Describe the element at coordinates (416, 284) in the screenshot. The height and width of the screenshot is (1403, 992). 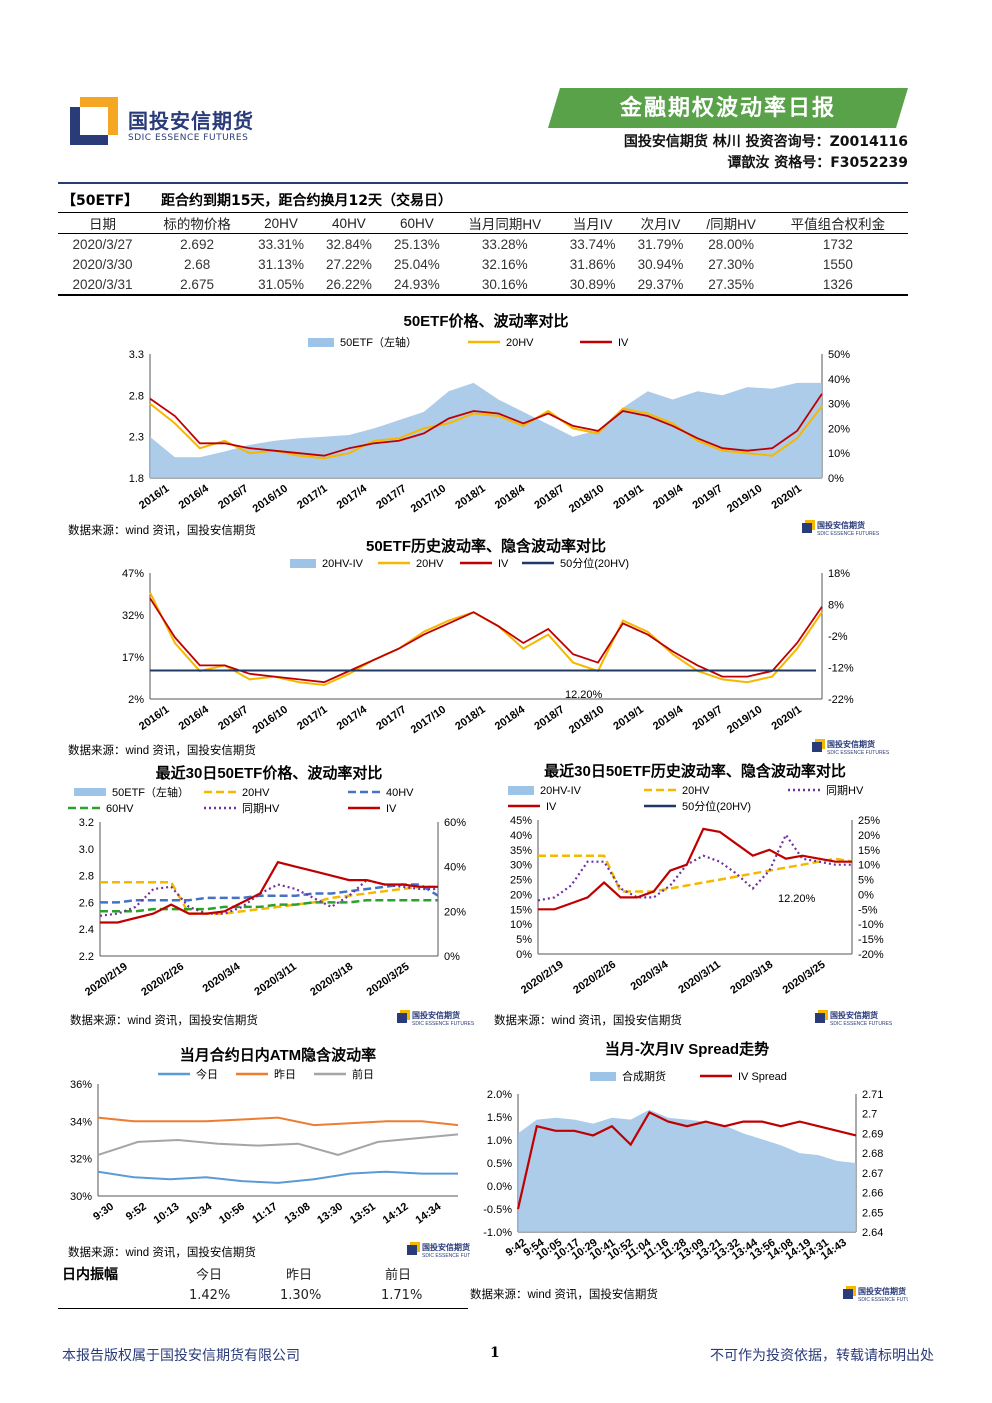
I see `table-cell: 24.93%` at that location.